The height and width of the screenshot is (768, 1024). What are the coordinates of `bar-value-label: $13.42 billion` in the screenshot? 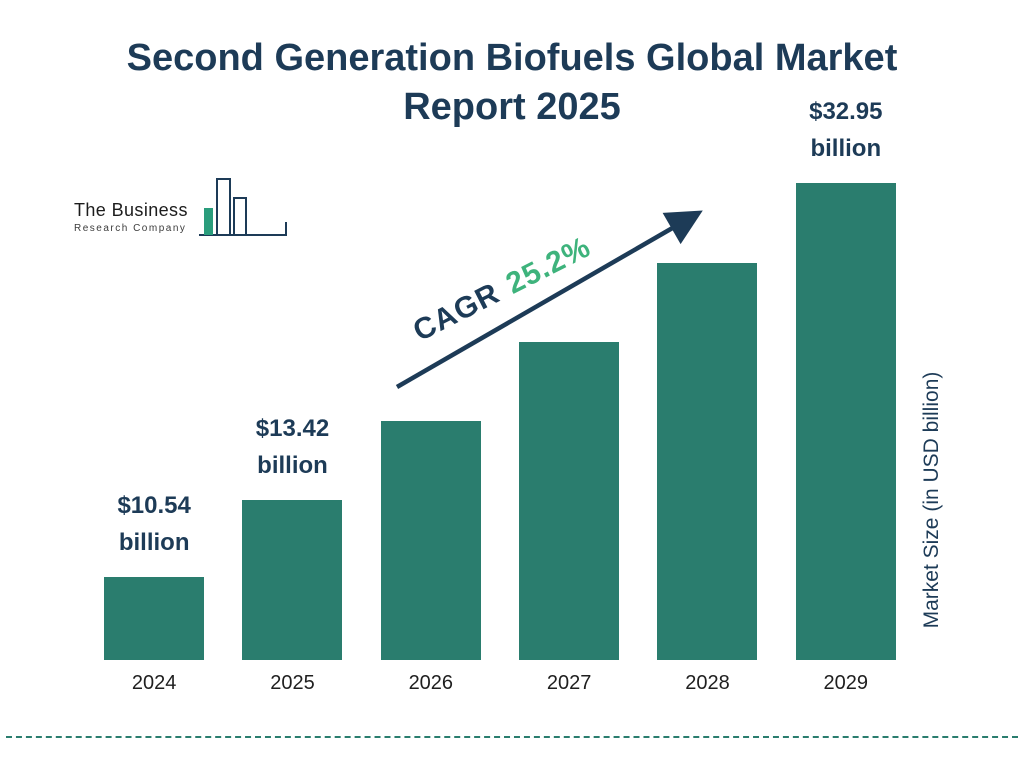 It's located at (292, 446).